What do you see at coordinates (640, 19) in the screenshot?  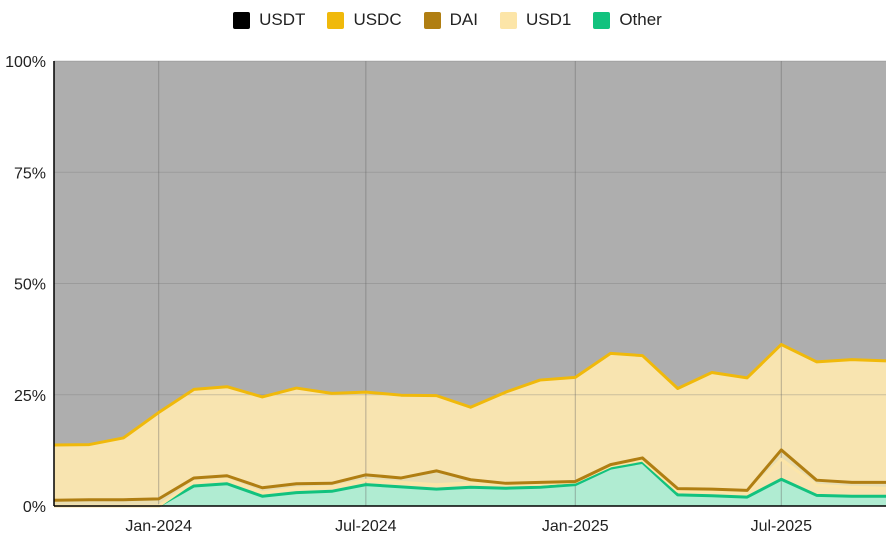 I see `legend-label: Other` at bounding box center [640, 19].